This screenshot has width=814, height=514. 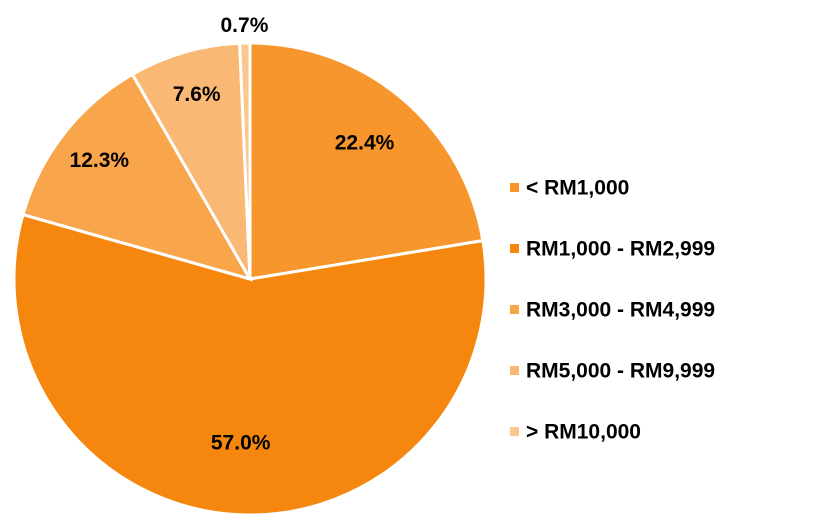 I want to click on legend-label: RM5,000 - RM9,999, so click(x=620, y=371).